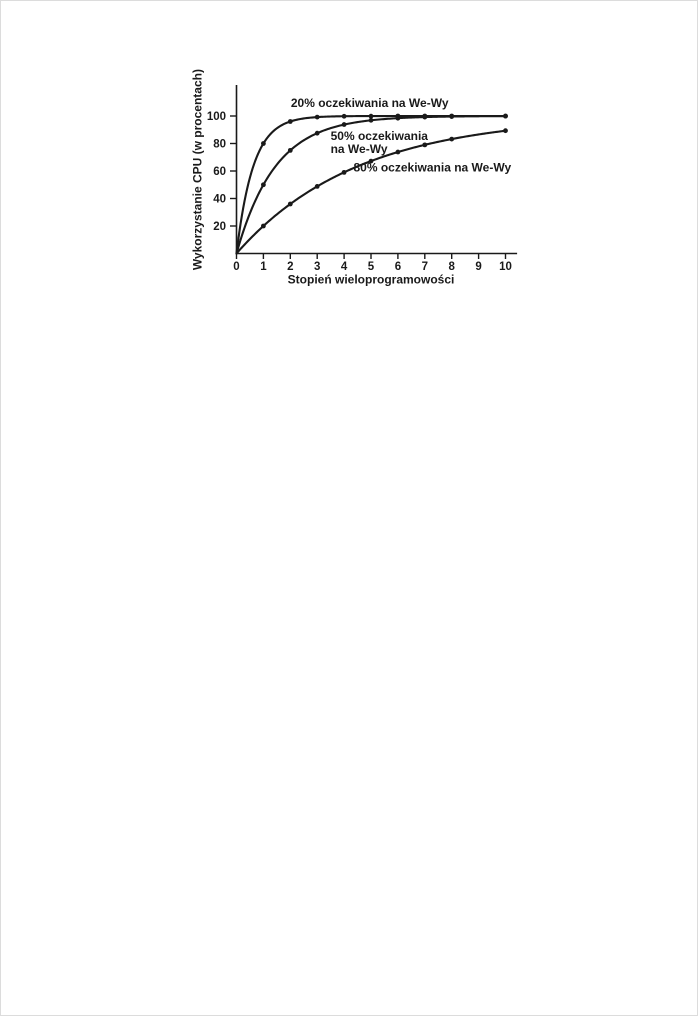 This screenshot has height=1022, width=698. What do you see at coordinates (425, 145) in the screenshot?
I see `data-point-80-io-wait-x7` at bounding box center [425, 145].